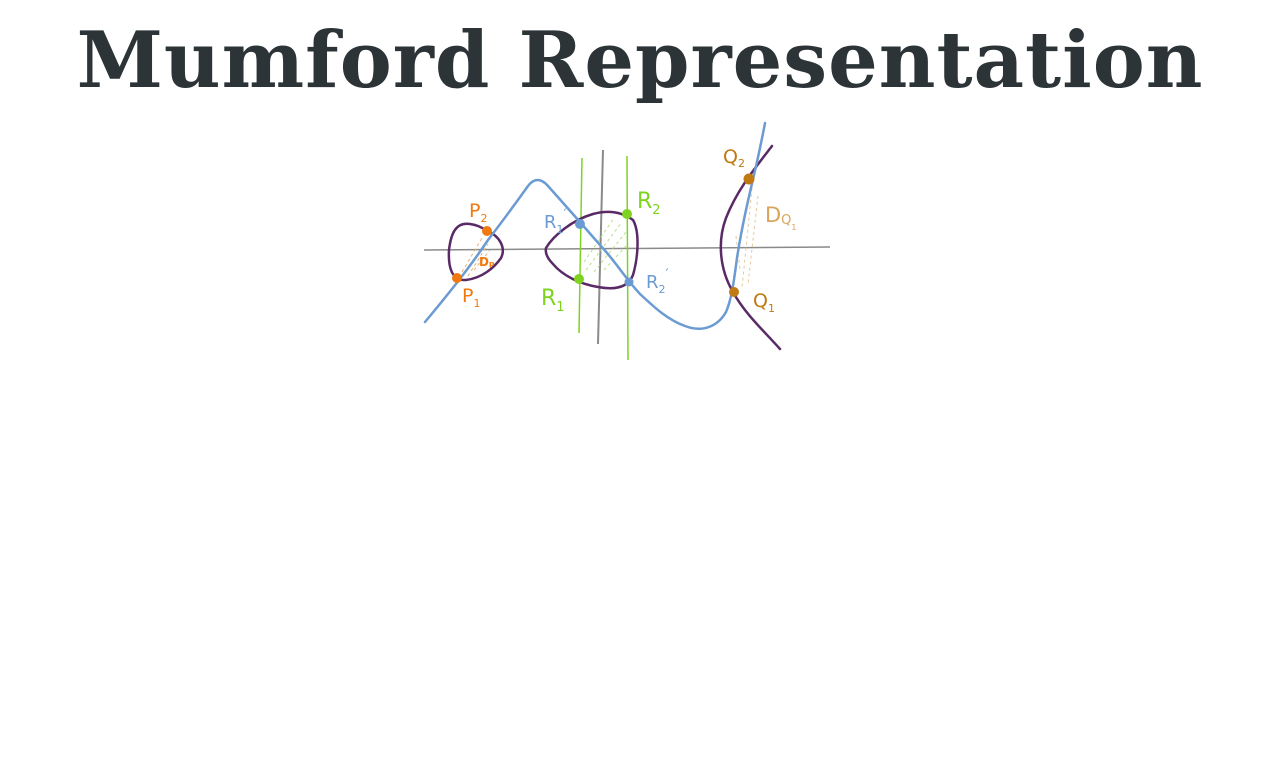 This screenshot has height=768, width=1280. Describe the element at coordinates (657, 281) in the screenshot. I see `label-r2-prime: R2′` at that location.